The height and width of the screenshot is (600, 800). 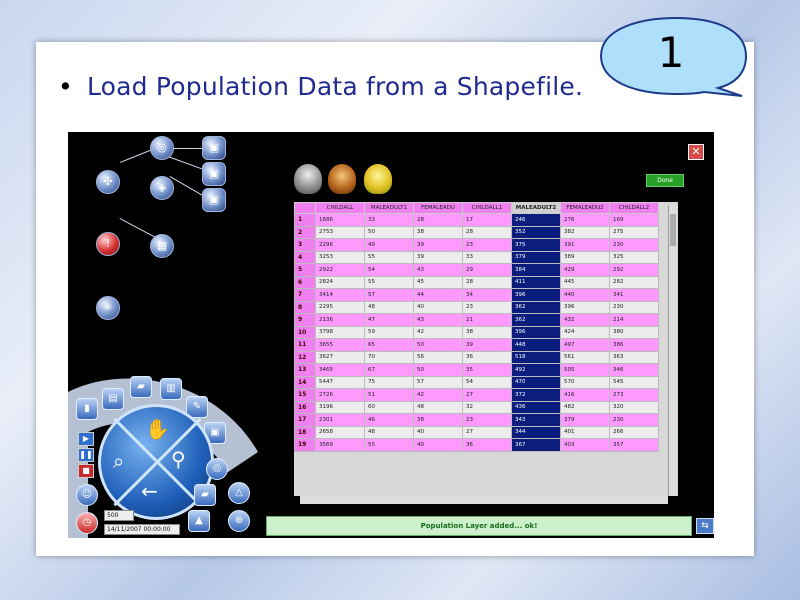 What do you see at coordinates (86, 455) in the screenshot?
I see `pause-button: ❚❚` at bounding box center [86, 455].